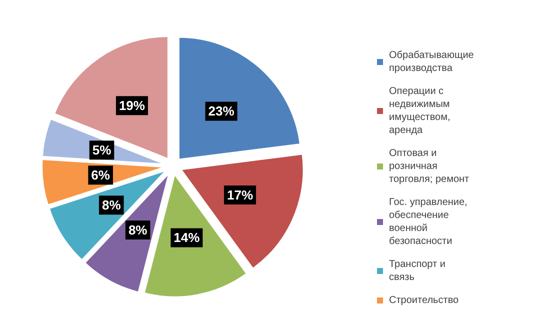 The height and width of the screenshot is (321, 540). What do you see at coordinates (240, 194) in the screenshot?
I see `data-label: 17%` at bounding box center [240, 194].